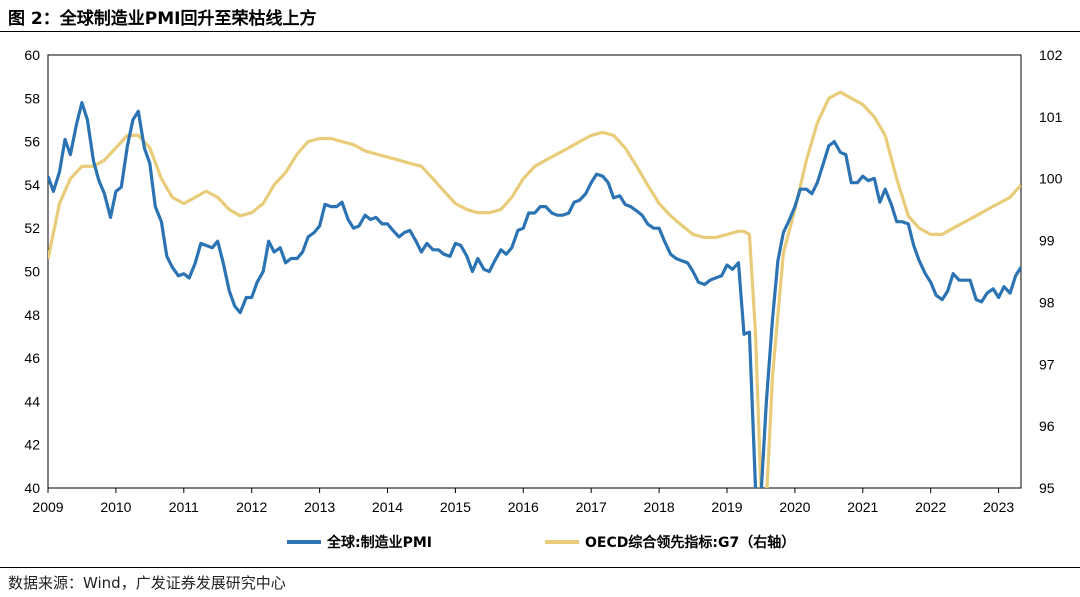  What do you see at coordinates (47, 507) in the screenshot?
I see `x-axis-tick-label: 2009` at bounding box center [47, 507].